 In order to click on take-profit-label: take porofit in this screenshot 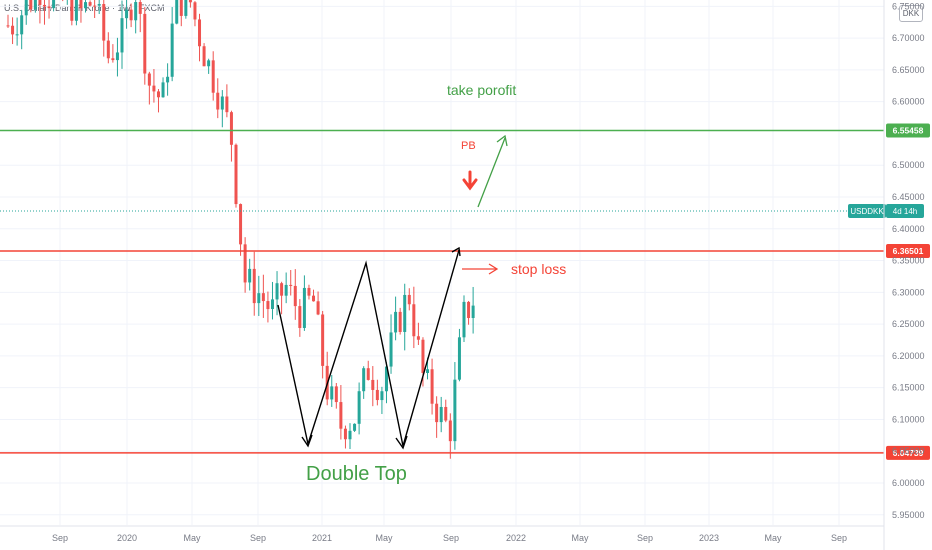, I will do `click(481, 90)`.